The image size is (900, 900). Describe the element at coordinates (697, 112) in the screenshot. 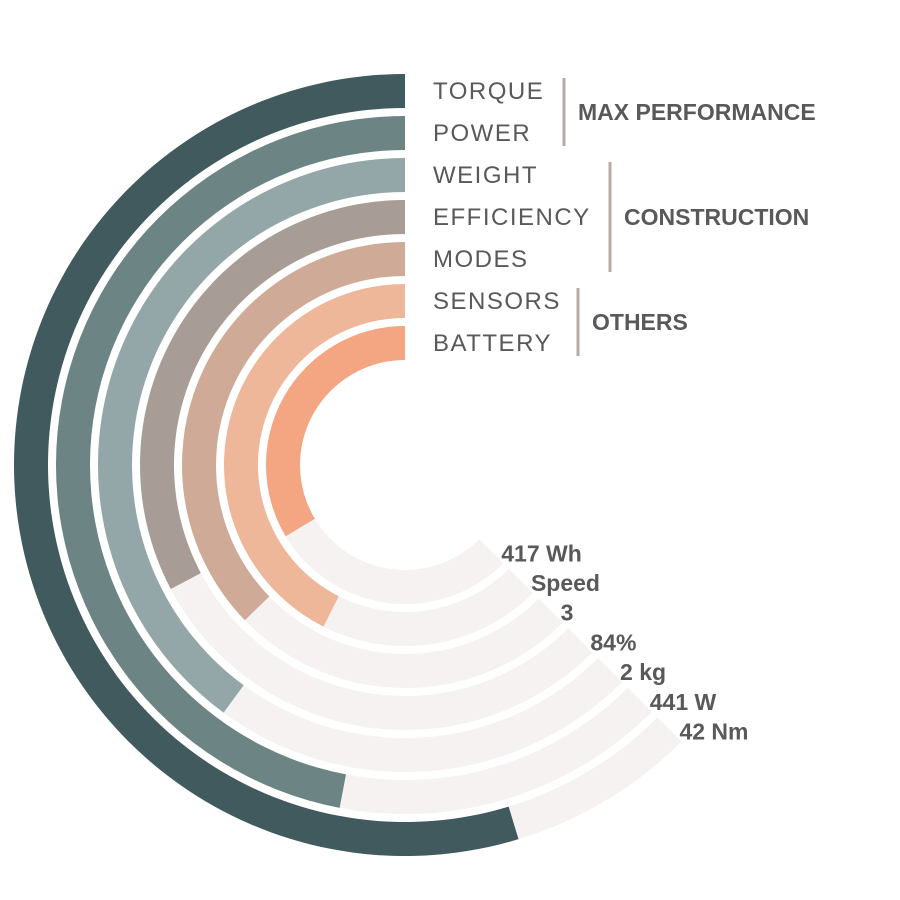

I see `group-label-max-performance: MAX PERFORMANCE` at that location.